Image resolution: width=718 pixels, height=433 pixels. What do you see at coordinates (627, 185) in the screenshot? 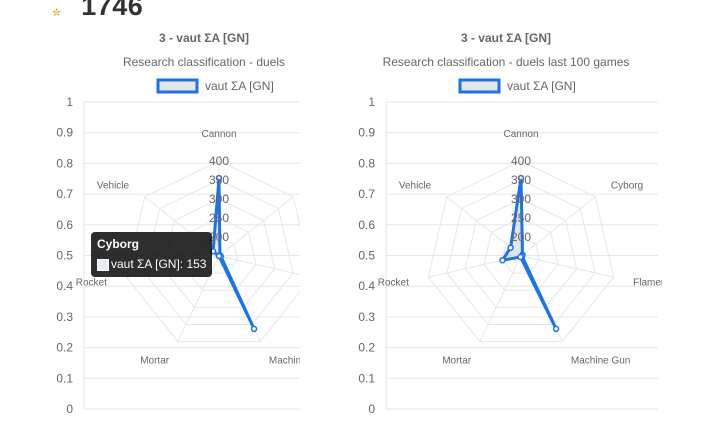
I see `category-label-cyborg: Cyborg` at bounding box center [627, 185].